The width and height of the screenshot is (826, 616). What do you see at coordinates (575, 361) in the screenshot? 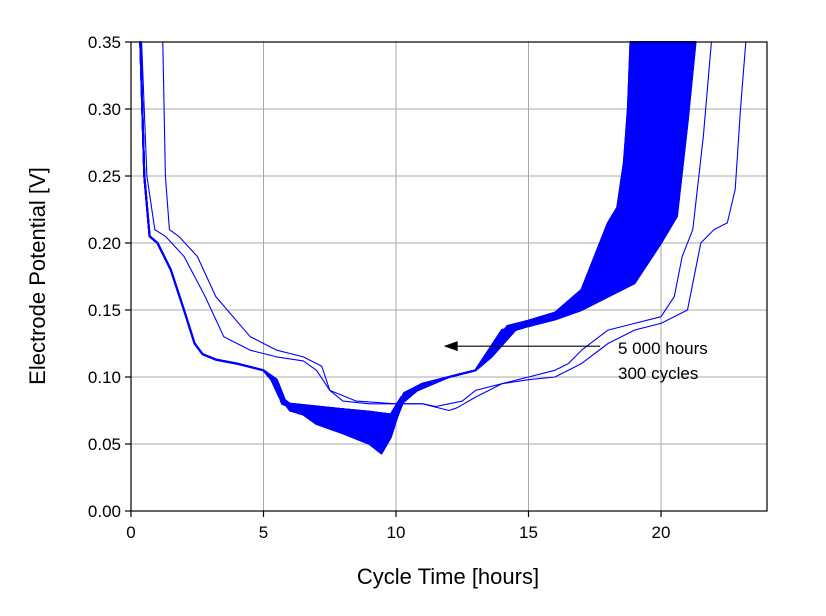
I see `annotation: 5 000 hours 300 cycles` at bounding box center [575, 361].